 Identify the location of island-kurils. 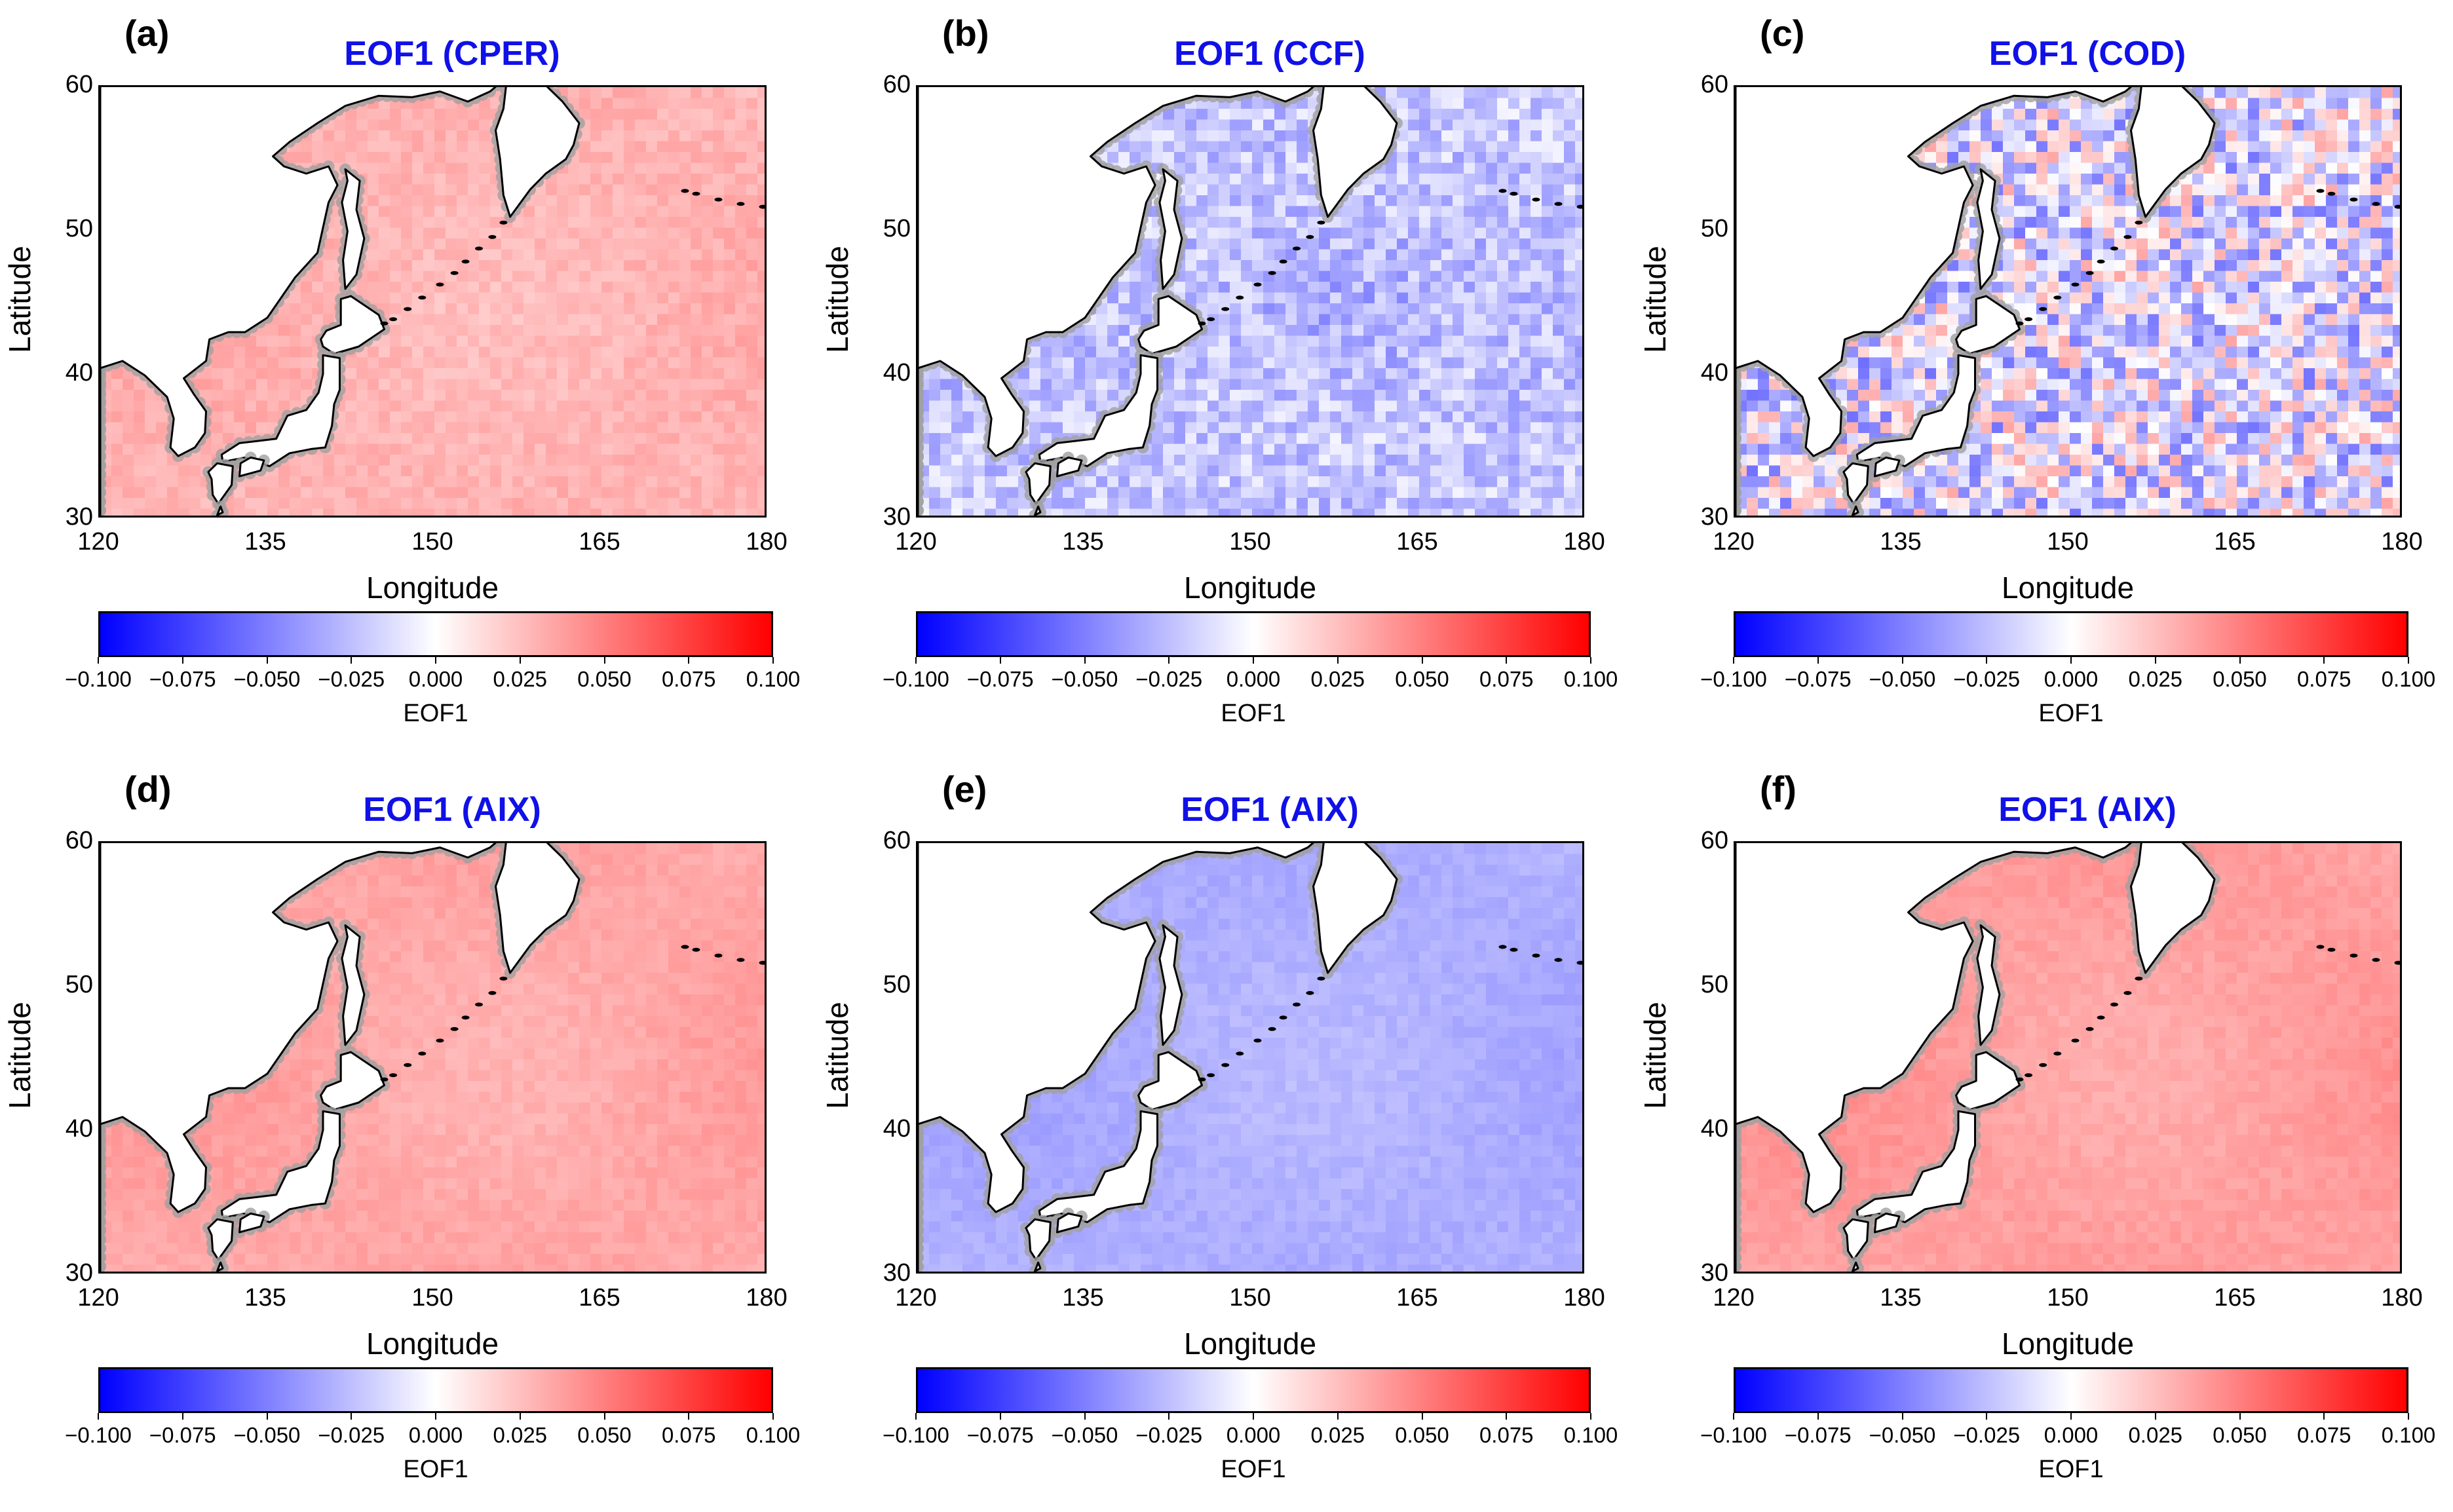
(503, 222).